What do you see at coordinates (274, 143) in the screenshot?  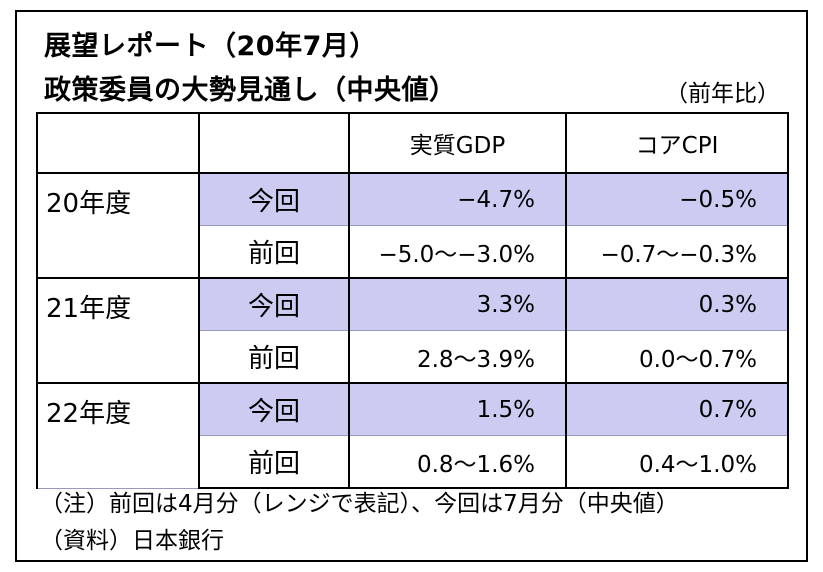 I see `header-blank-kind` at bounding box center [274, 143].